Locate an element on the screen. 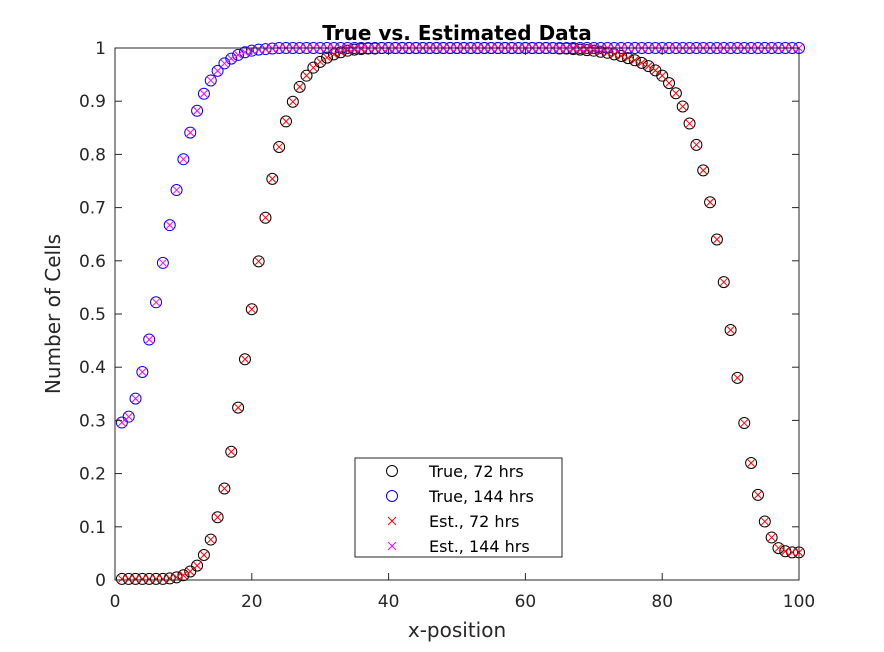 The image size is (884, 652). legend-label-1: True, 144 hrs is located at coordinates (481, 496).